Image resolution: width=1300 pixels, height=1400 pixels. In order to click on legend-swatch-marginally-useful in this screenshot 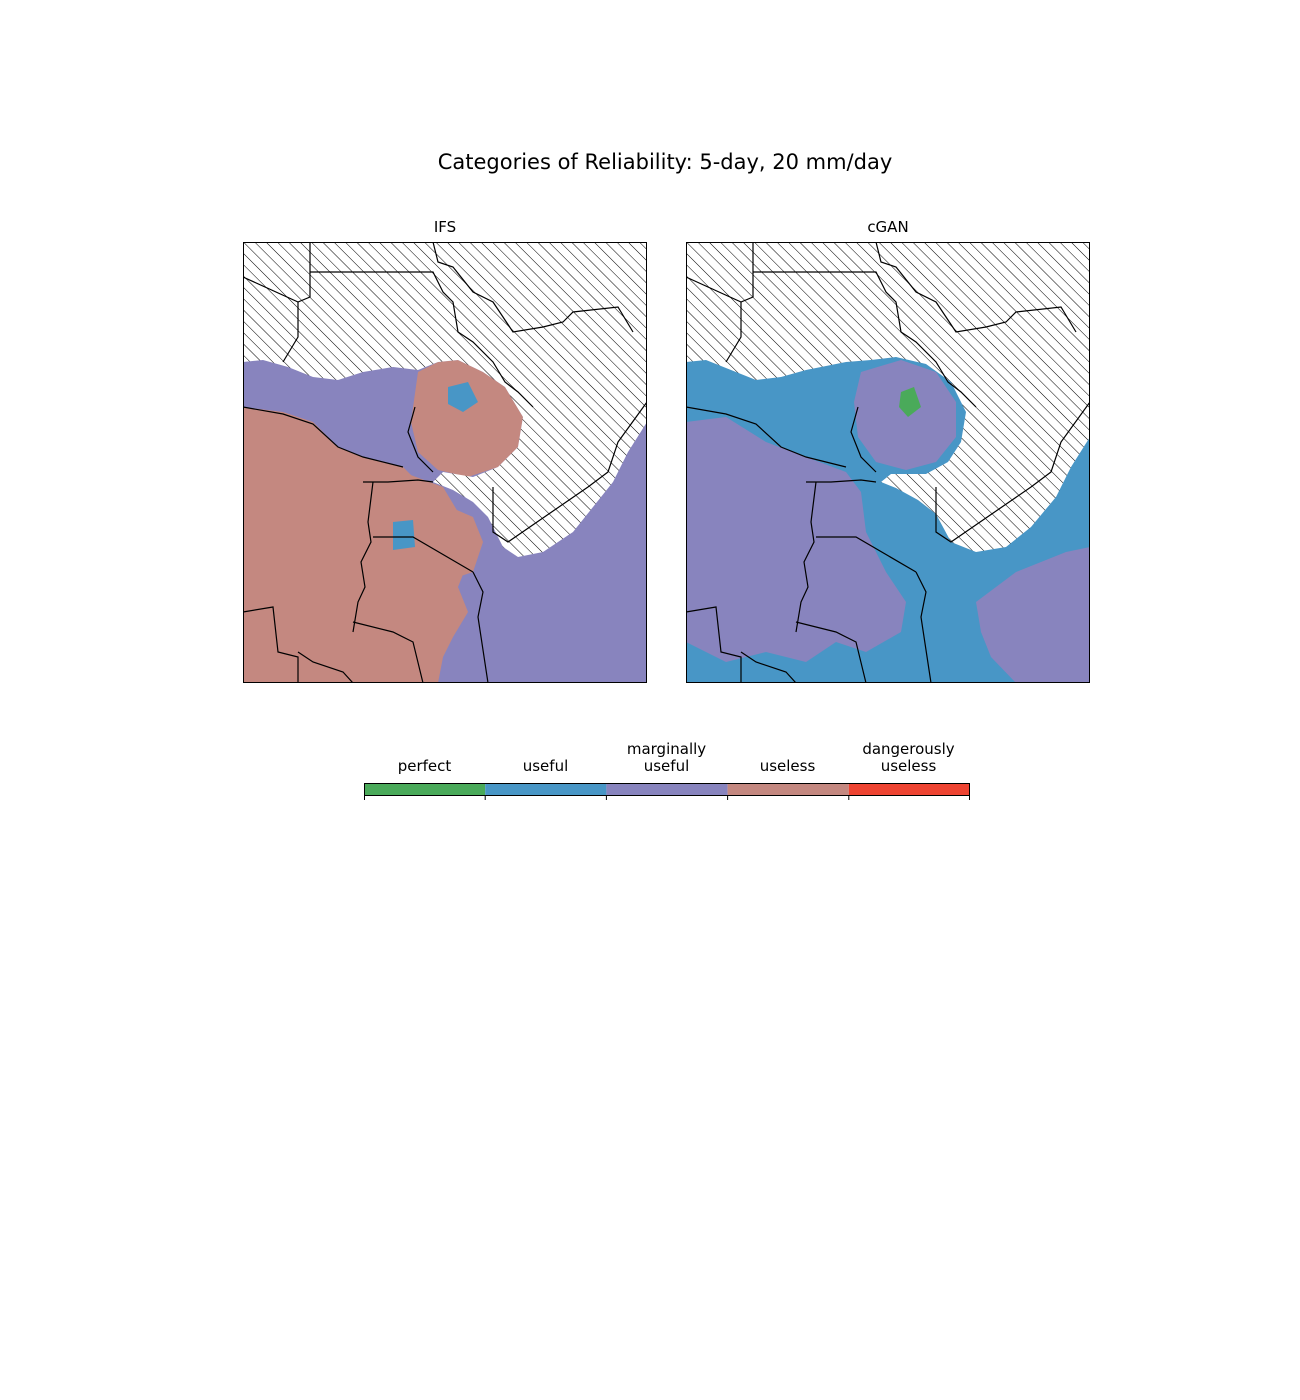, I will do `click(667, 789)`.